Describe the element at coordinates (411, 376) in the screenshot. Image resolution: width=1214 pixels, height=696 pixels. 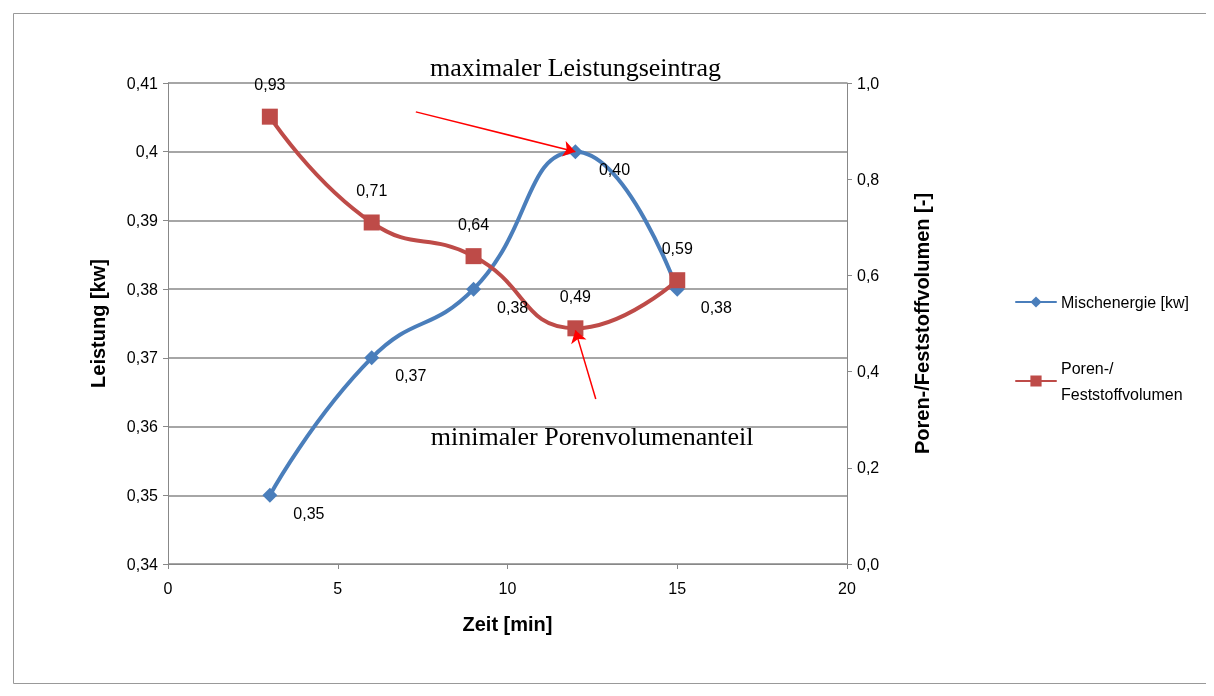
I see `data-label: 0,37` at that location.